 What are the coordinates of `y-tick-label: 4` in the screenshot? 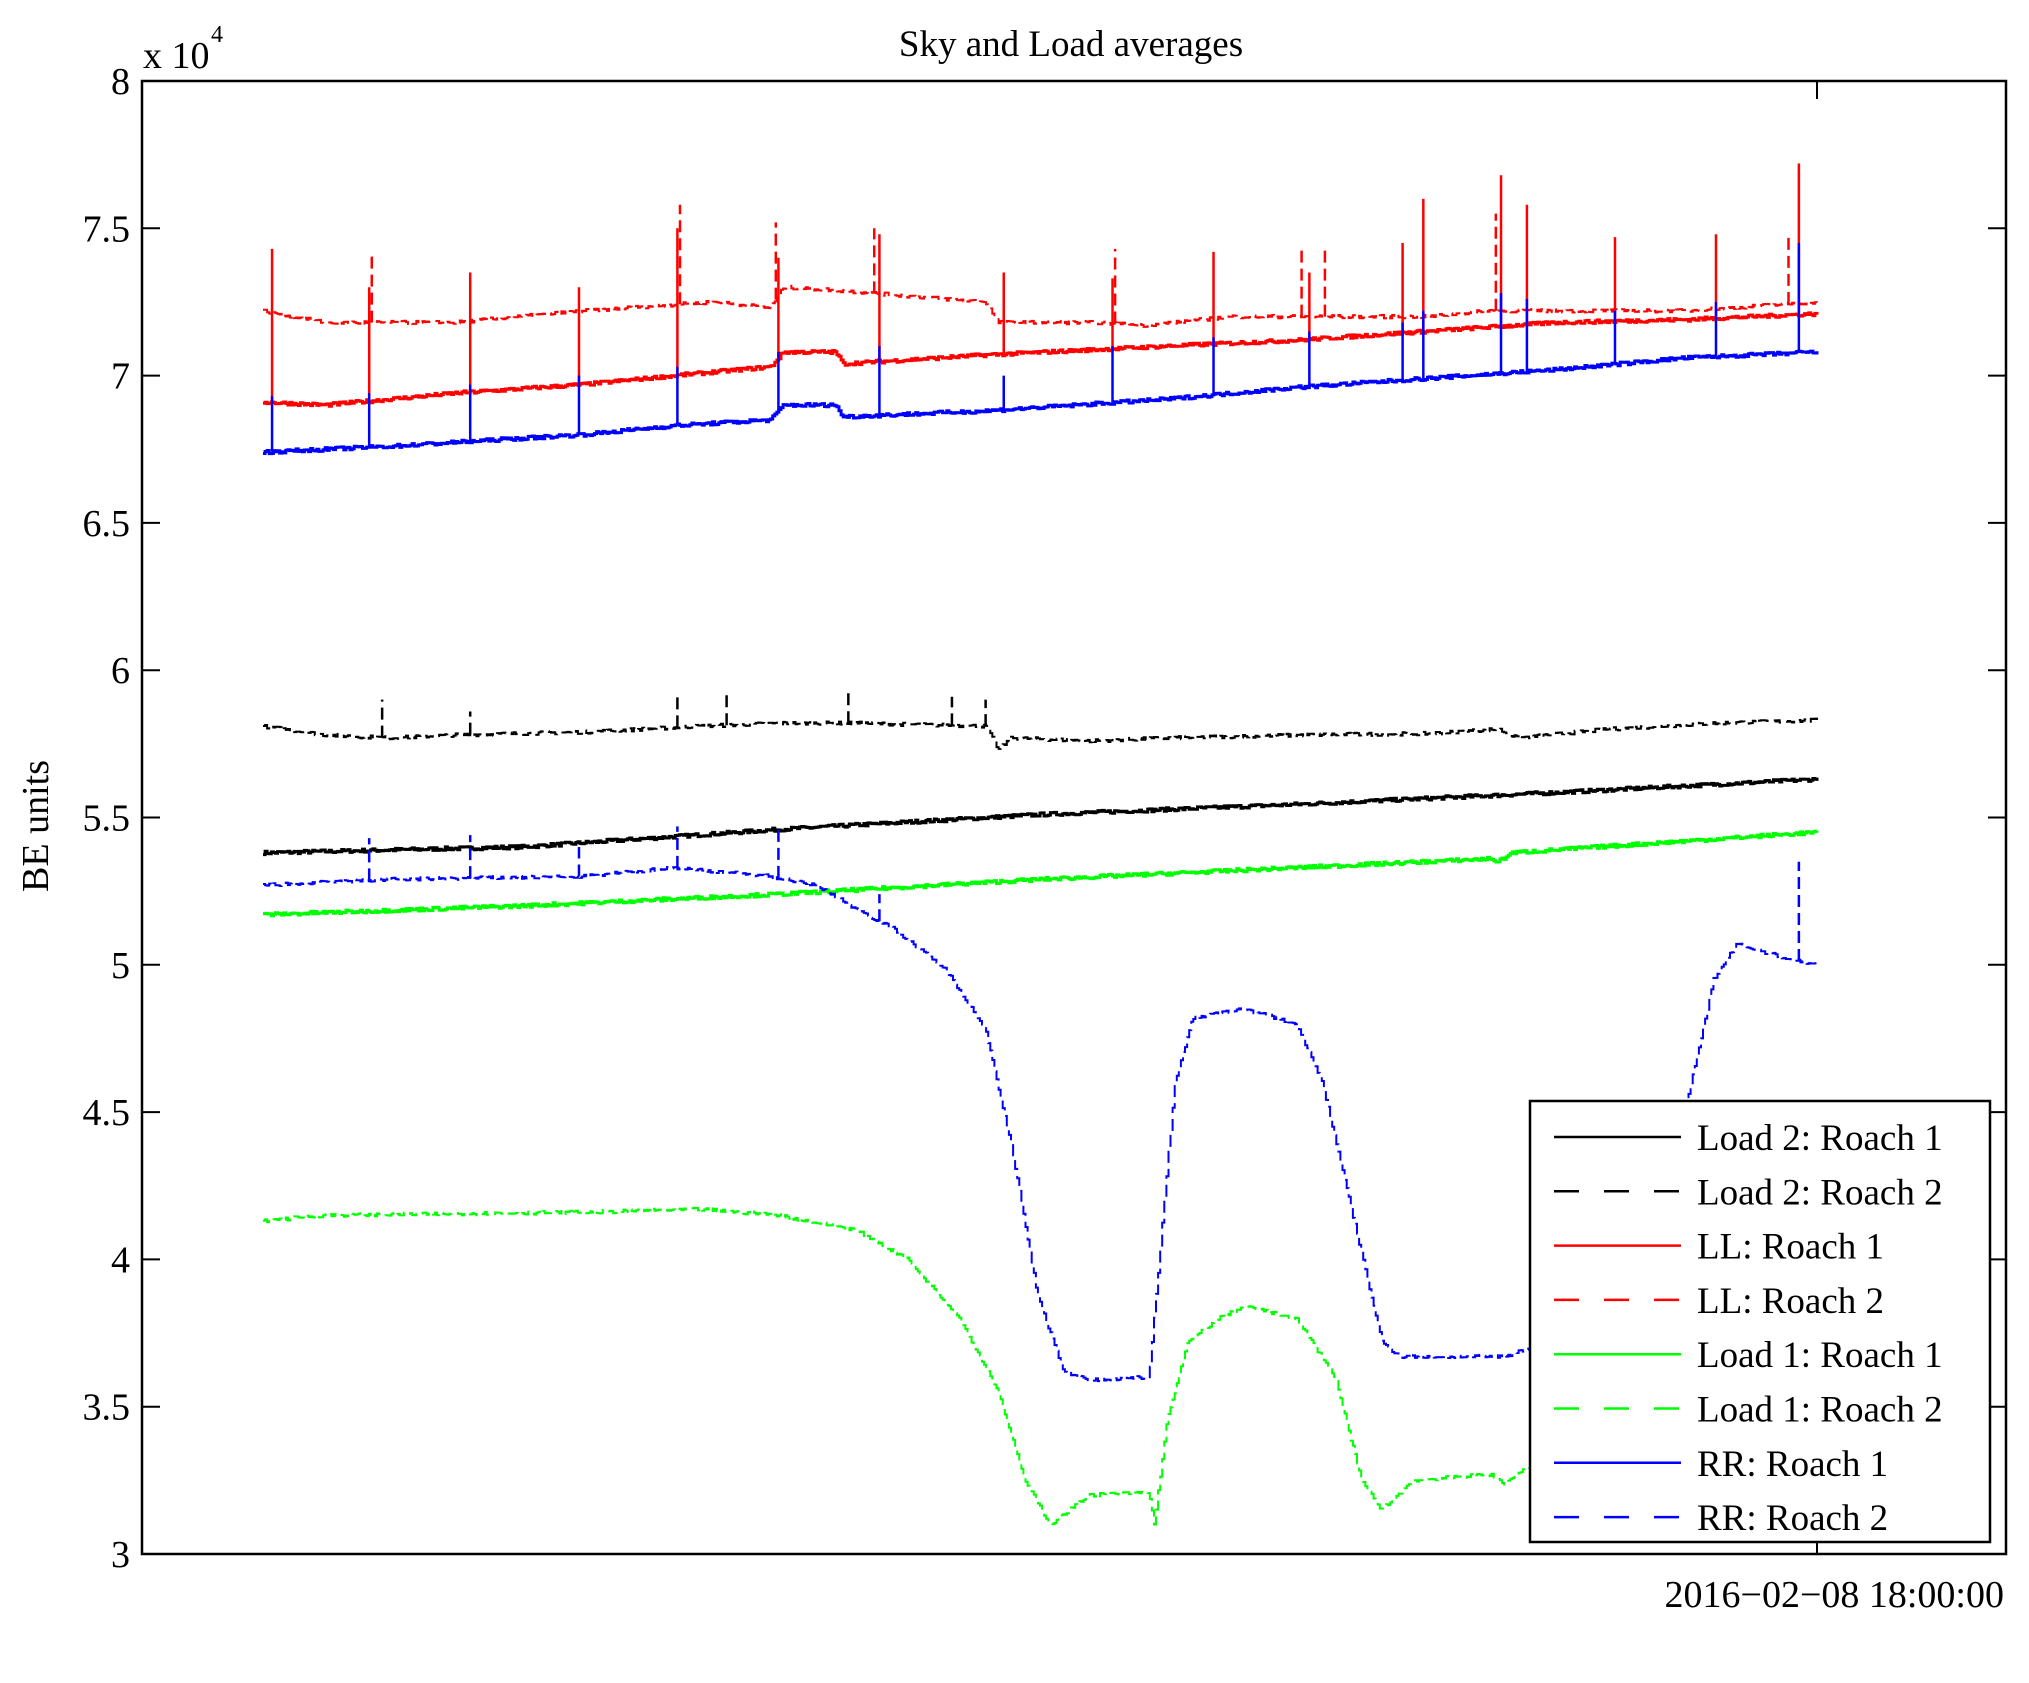 It's located at (120, 1260).